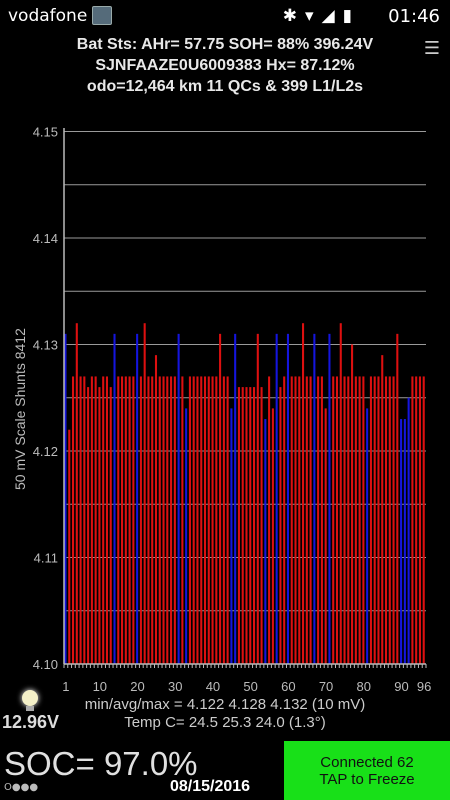  I want to click on connect-freeze-button: Connected 62 TAP to Freeze, so click(367, 770).